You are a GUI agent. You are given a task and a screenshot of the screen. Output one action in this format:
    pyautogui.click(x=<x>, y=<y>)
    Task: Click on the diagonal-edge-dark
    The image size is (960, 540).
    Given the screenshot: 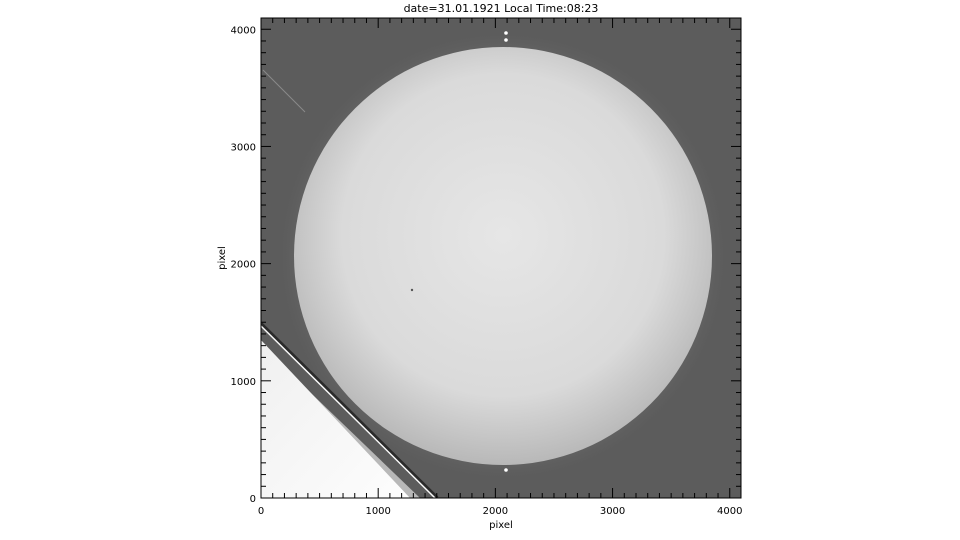 What is the action you would take?
    pyautogui.click(x=350, y=410)
    